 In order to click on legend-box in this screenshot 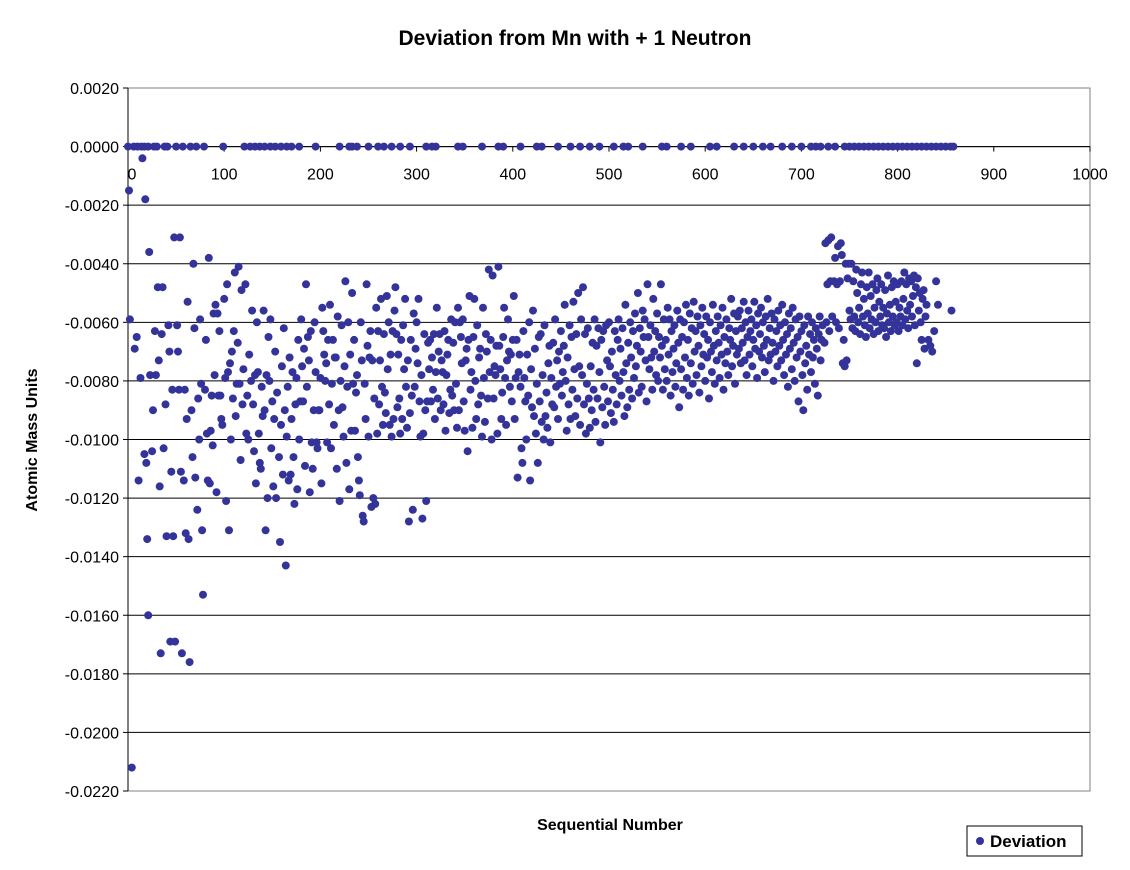, I will do `click(1024, 841)`.